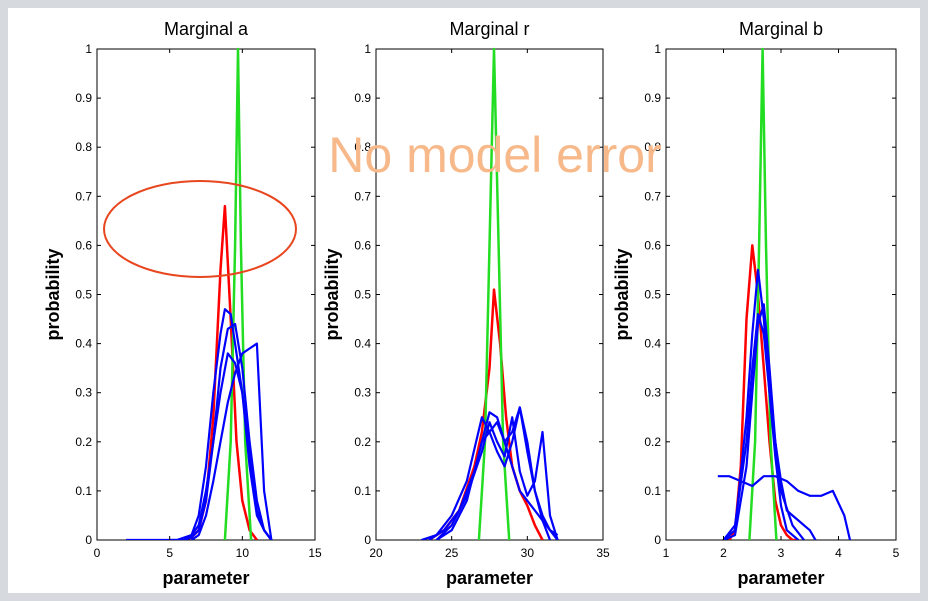 The height and width of the screenshot is (601, 928). What do you see at coordinates (376, 553) in the screenshot?
I see `x-tick-label: 20` at bounding box center [376, 553].